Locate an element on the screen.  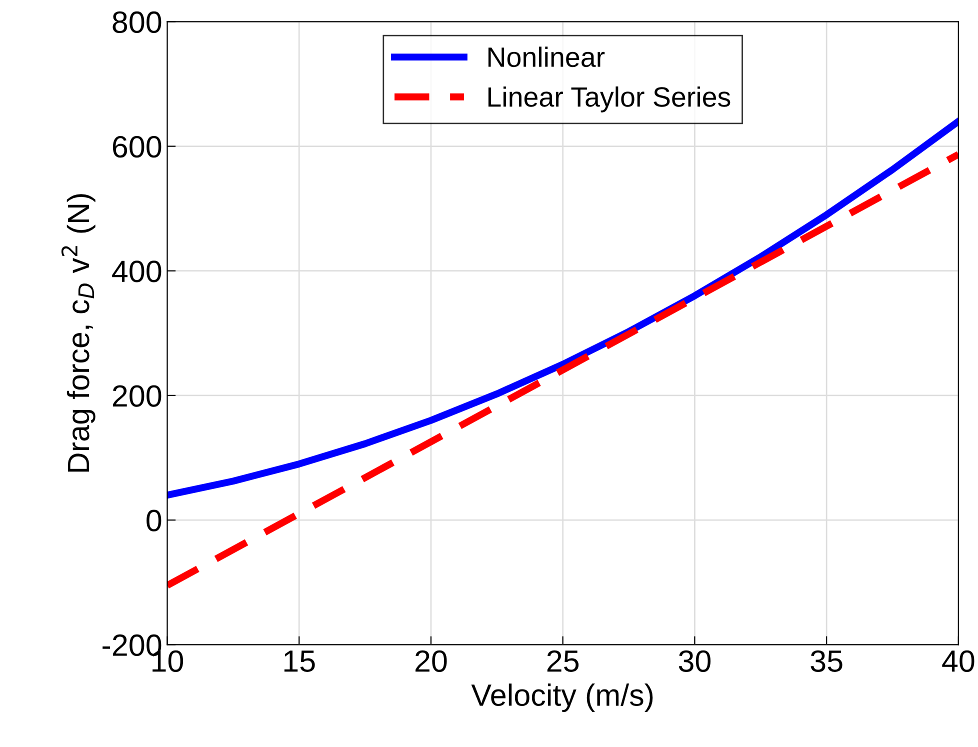
legend-label: Nonlinear is located at coordinates (546, 57).